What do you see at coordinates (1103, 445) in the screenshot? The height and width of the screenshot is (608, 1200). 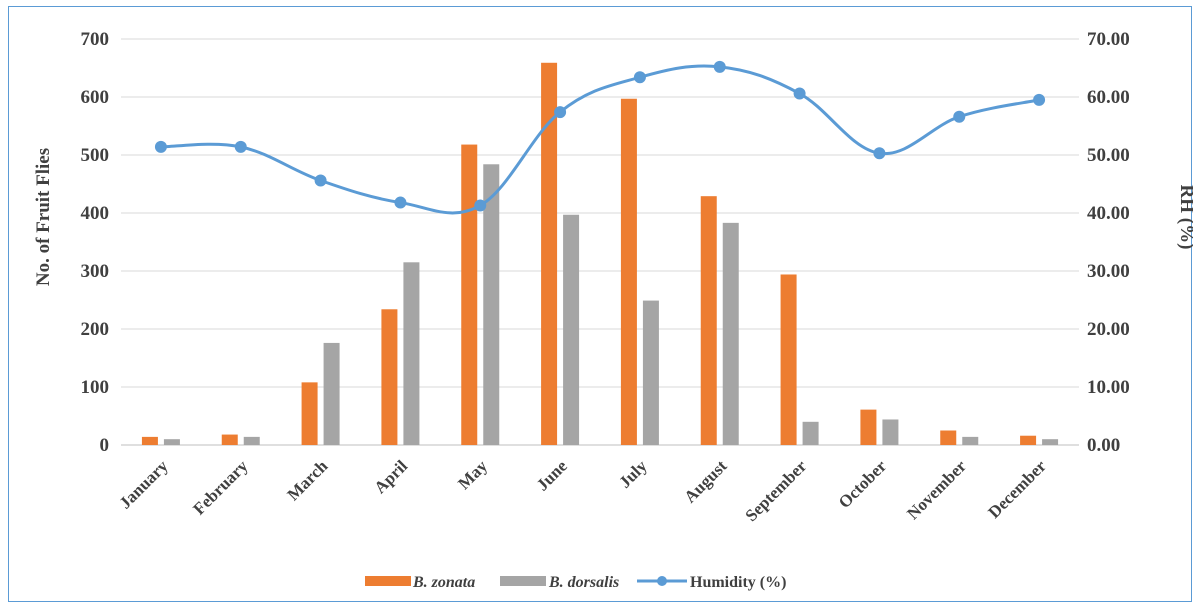 I see `y2-tick-label: 0.00` at bounding box center [1103, 445].